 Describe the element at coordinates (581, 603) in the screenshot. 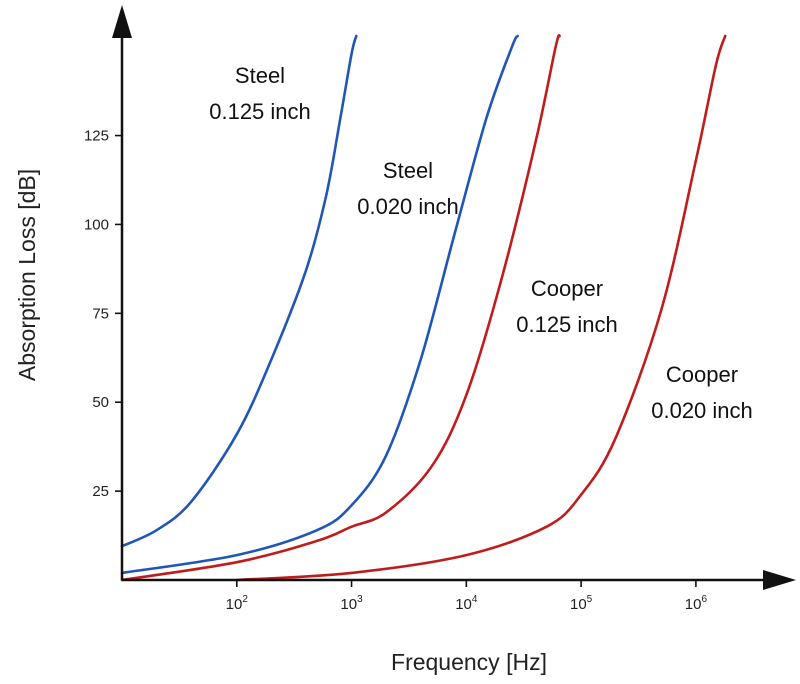

I see `x-tick-label: 10⁵` at that location.